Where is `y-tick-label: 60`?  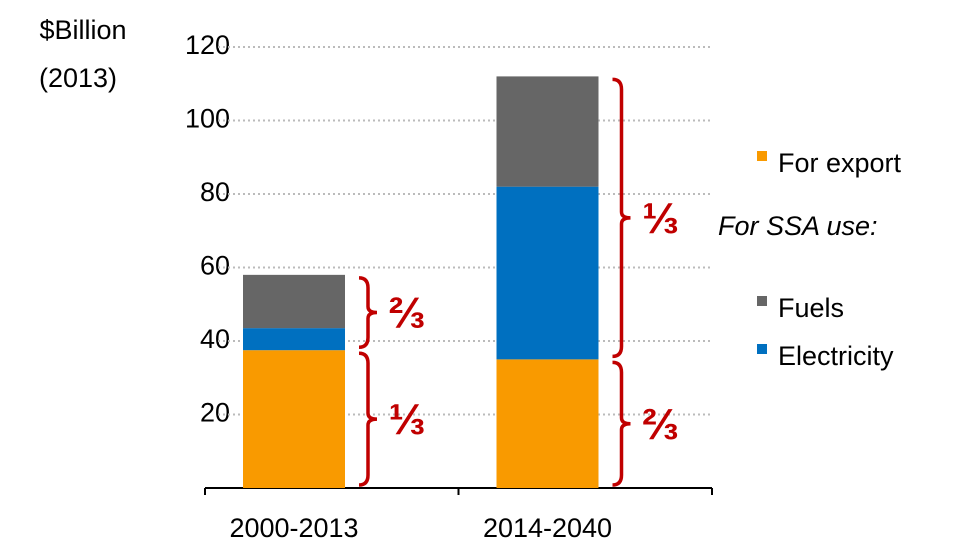 y-tick-label: 60 is located at coordinates (215, 266).